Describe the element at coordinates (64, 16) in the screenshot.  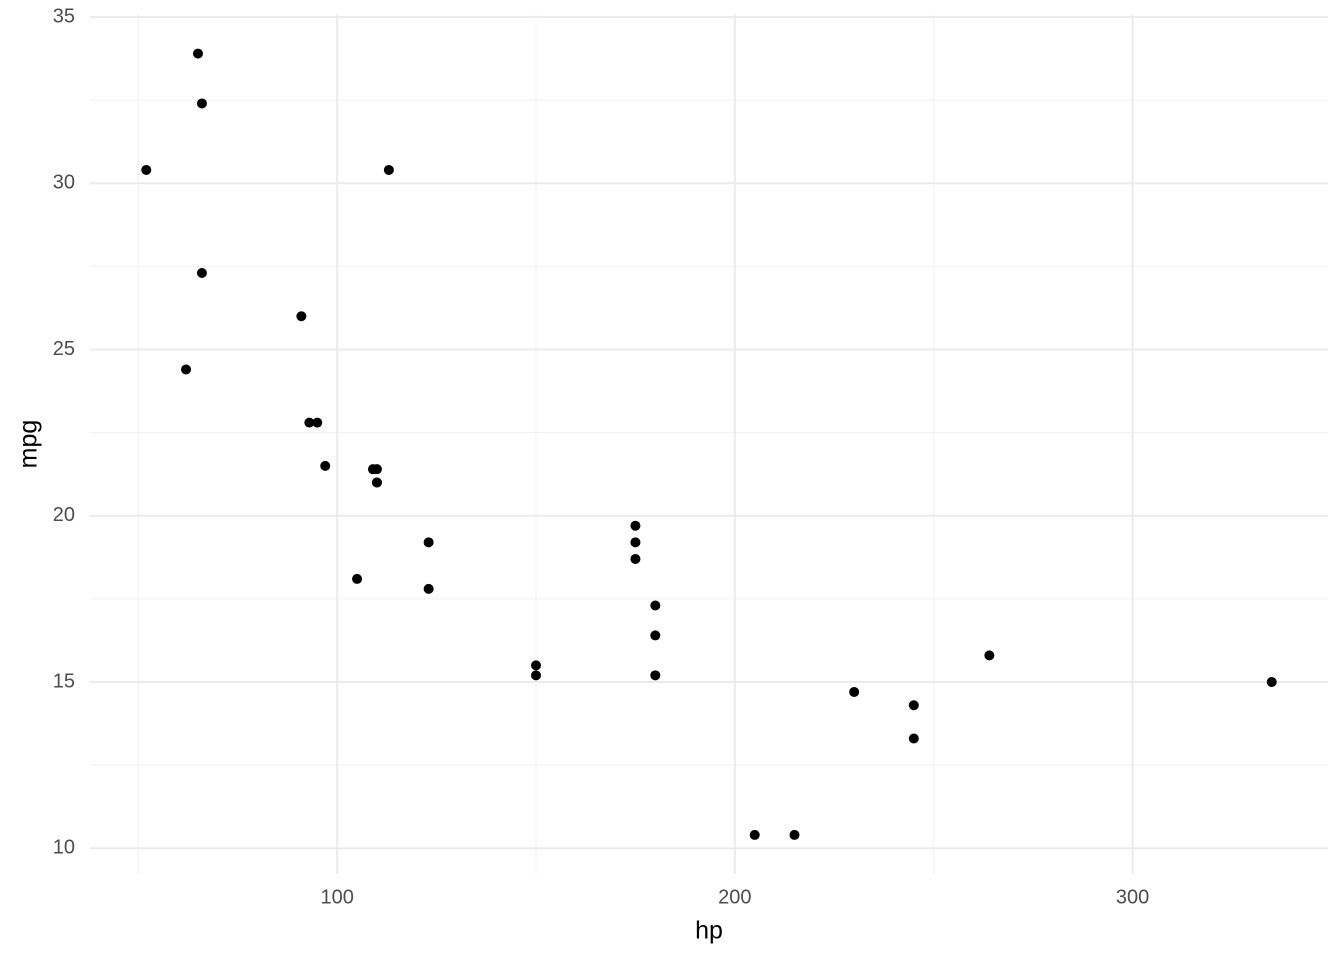
I see `y-tick-label: 35` at that location.